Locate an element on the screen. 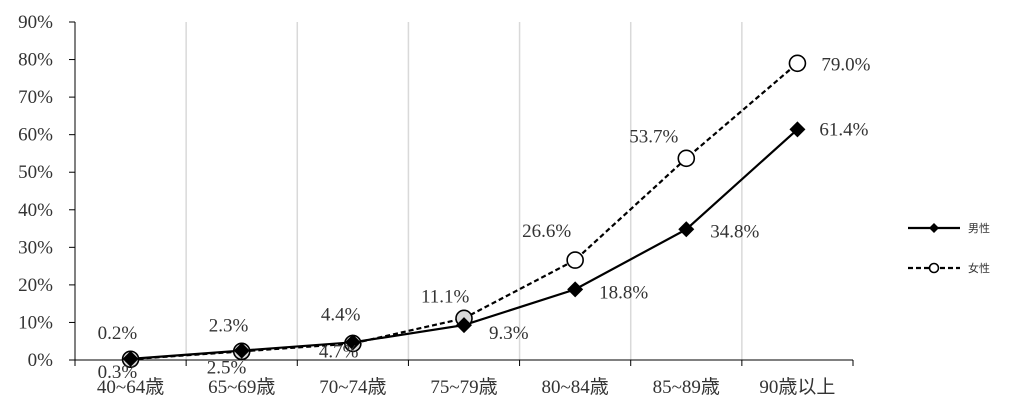 This screenshot has width=1018, height=403. y-tick-label: 70% is located at coordinates (35, 97).